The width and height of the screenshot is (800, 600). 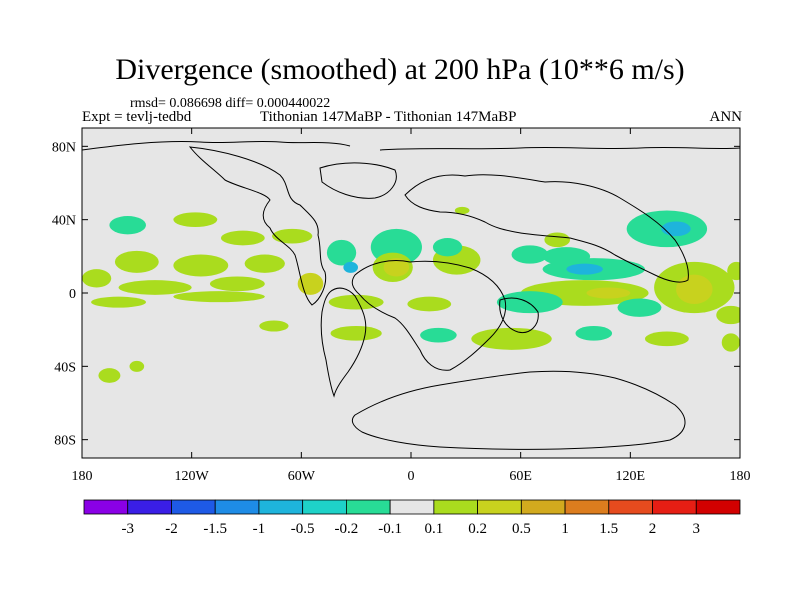 I want to click on colorbar-label: 1, so click(x=565, y=529).